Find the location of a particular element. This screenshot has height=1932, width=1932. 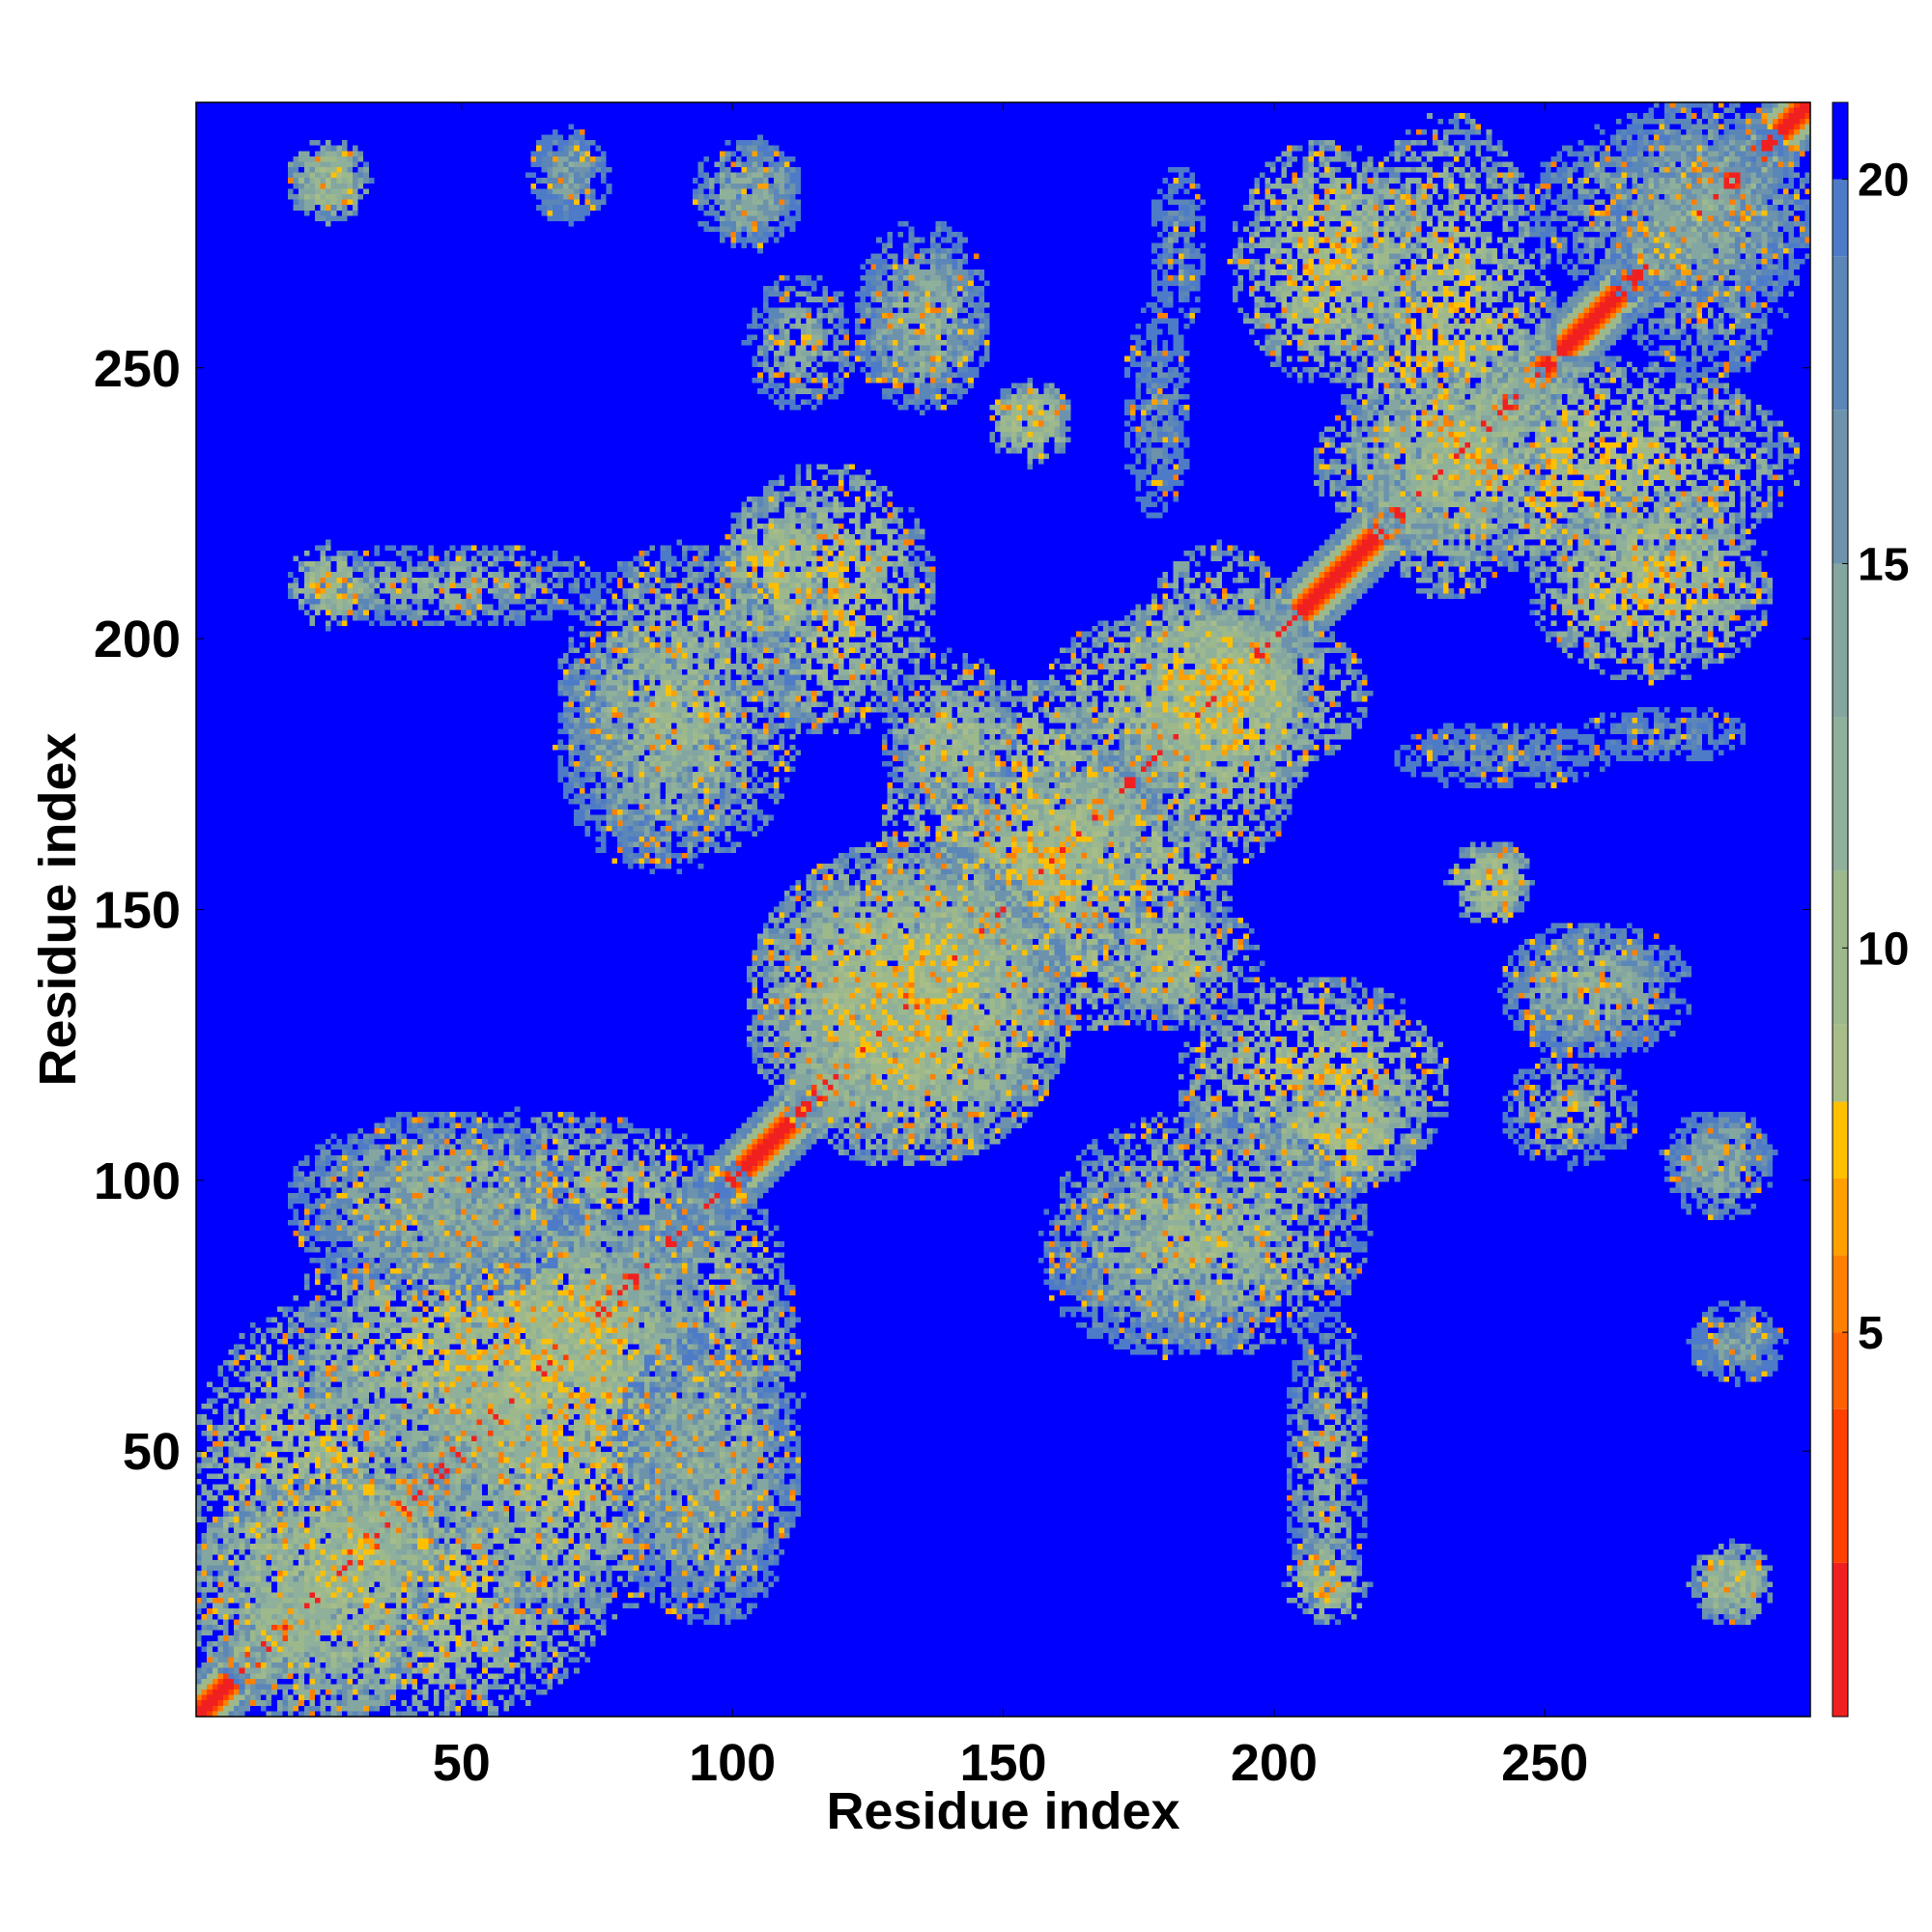

colorbar-frame is located at coordinates (1840, 909).